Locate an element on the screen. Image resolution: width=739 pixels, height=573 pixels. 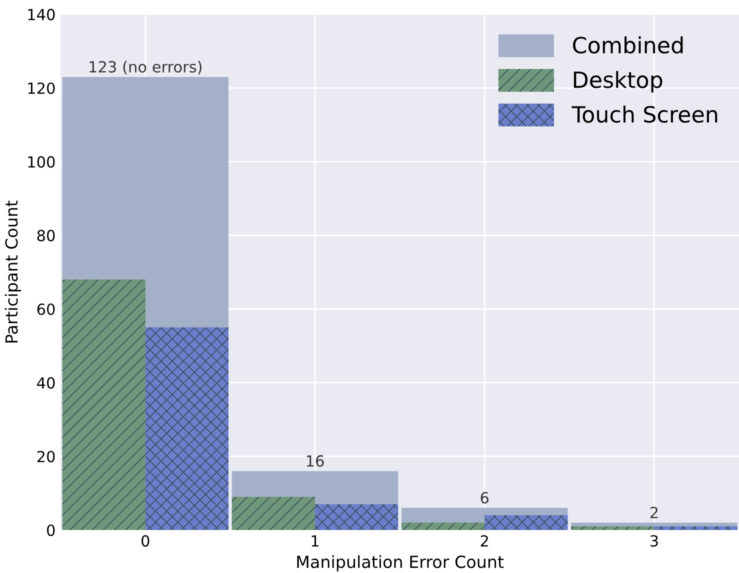
y-tick-label: 140 is located at coordinates (41, 14).